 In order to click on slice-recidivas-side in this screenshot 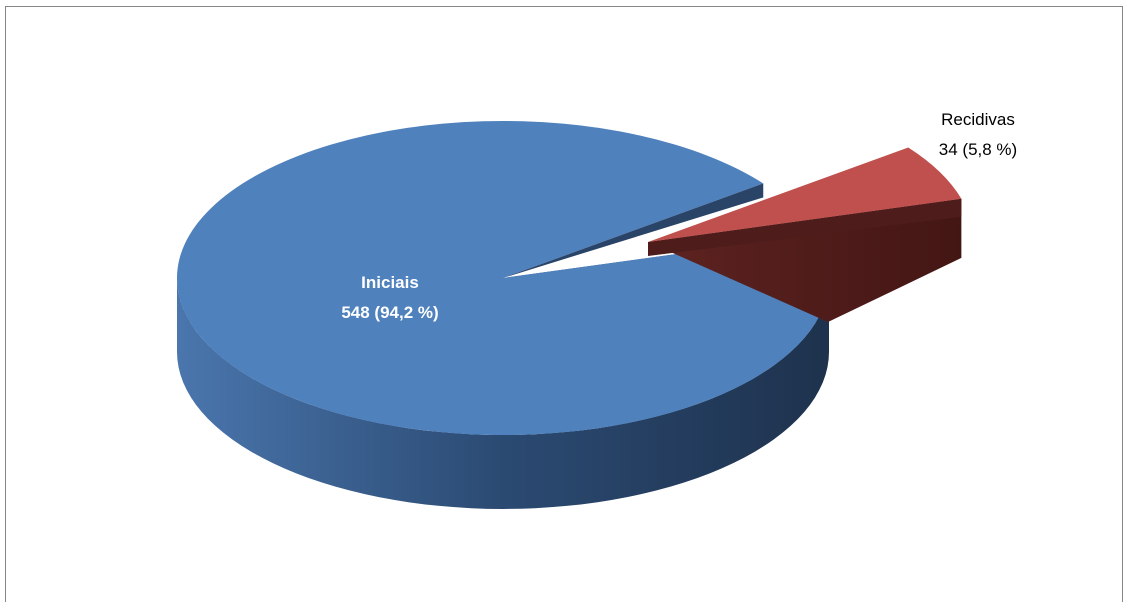, I will do `click(805, 260)`.